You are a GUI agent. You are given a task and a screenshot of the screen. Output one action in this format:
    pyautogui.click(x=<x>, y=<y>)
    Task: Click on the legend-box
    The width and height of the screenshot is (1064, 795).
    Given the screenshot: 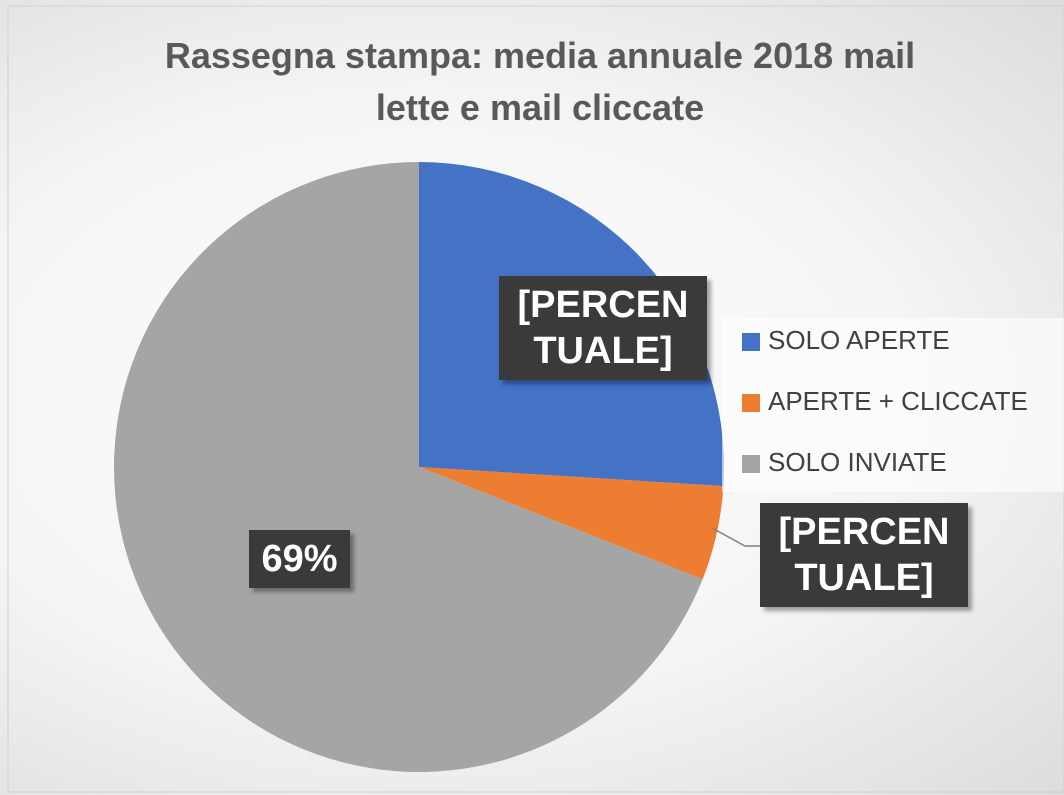 What is the action you would take?
    pyautogui.click(x=893, y=405)
    